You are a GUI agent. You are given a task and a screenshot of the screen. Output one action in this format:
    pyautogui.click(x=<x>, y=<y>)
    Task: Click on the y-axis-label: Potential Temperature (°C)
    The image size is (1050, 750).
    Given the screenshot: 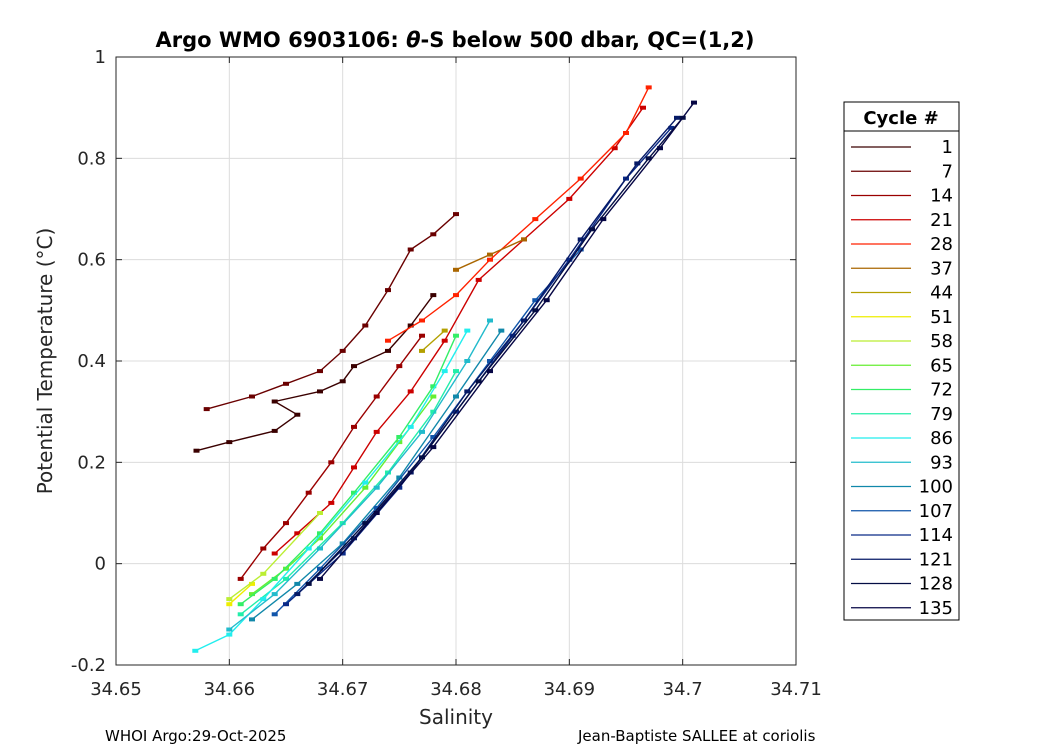 What is the action you would take?
    pyautogui.click(x=45, y=361)
    